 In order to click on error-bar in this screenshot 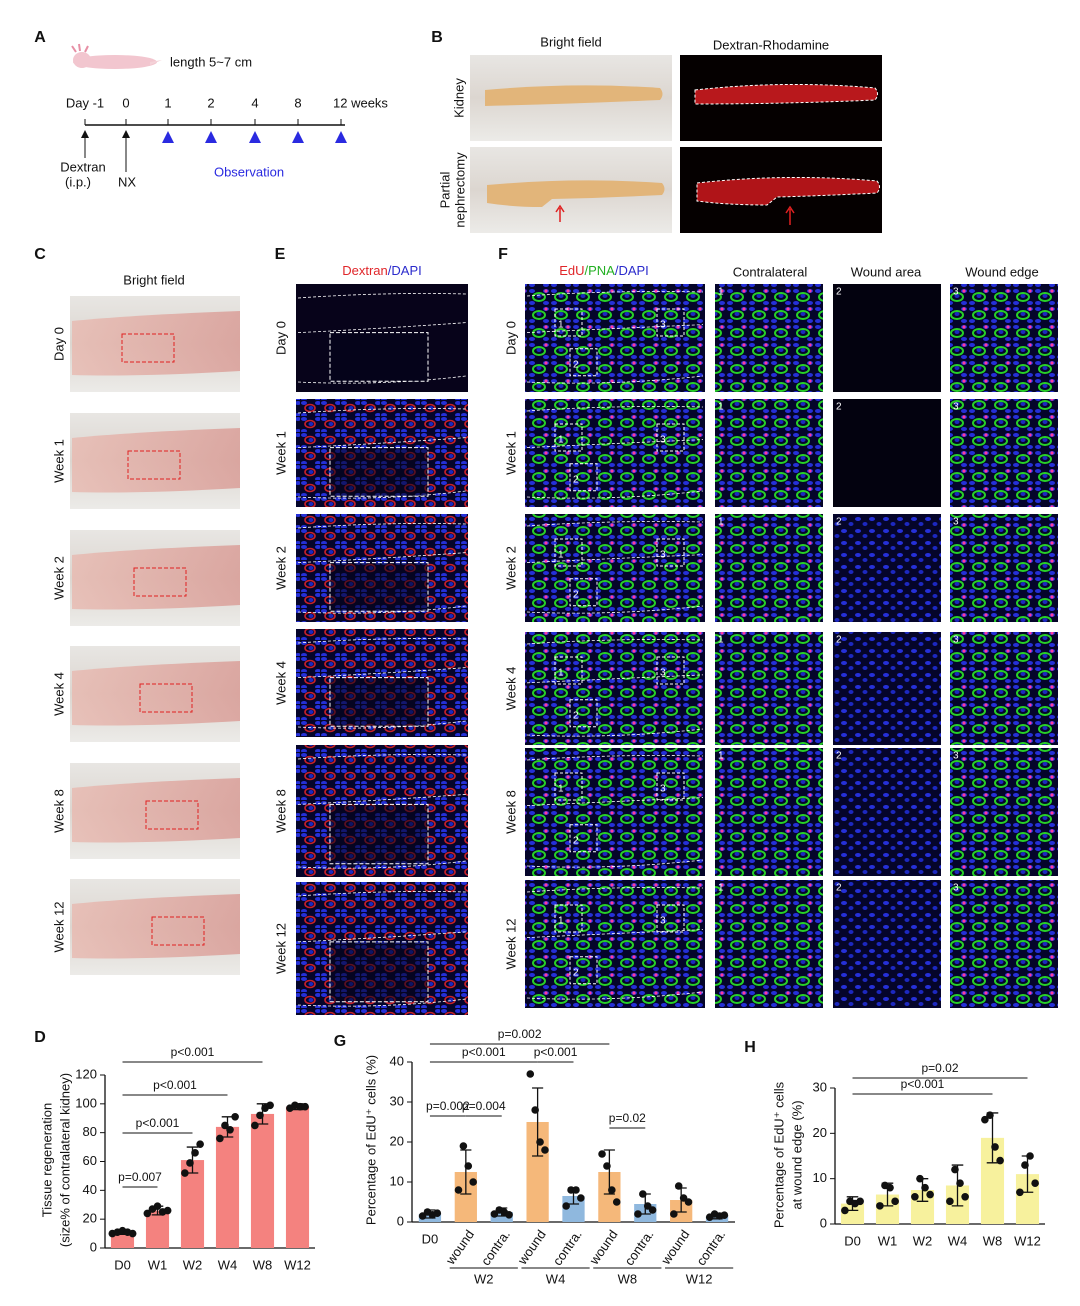, I will do `click(609, 1172)`.